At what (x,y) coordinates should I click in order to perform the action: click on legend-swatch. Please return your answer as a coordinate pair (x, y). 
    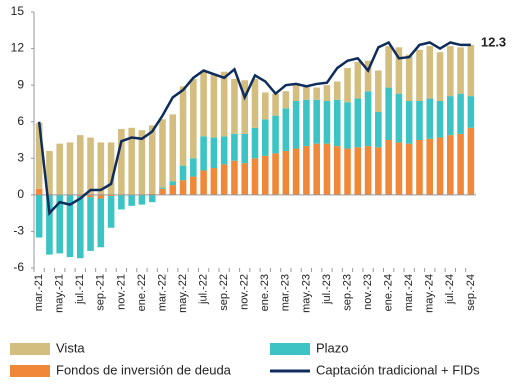
    Looking at the image, I should click on (30, 349).